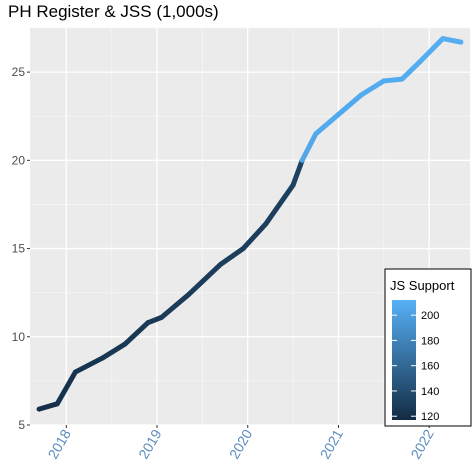 The height and width of the screenshot is (466, 474). Describe the element at coordinates (113, 11) in the screenshot. I see `chart-title: PH Register & JSS (1,000s)` at that location.